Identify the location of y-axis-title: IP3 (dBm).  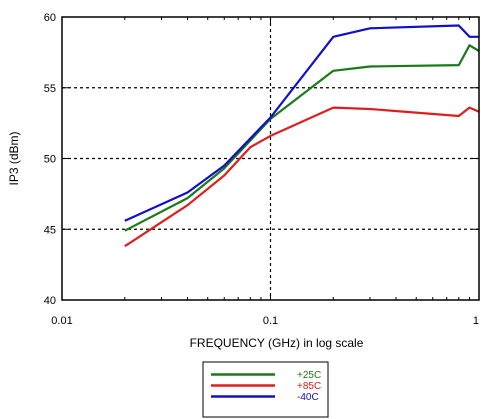
(14, 158).